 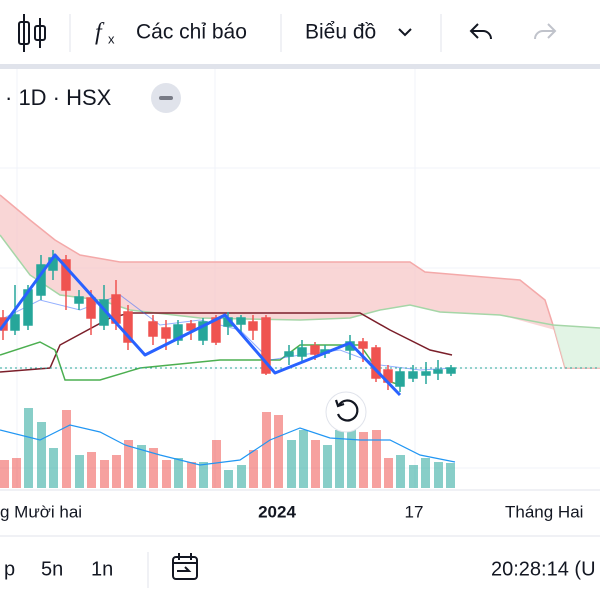 I want to click on timeframe-button: p, so click(x=9, y=569).